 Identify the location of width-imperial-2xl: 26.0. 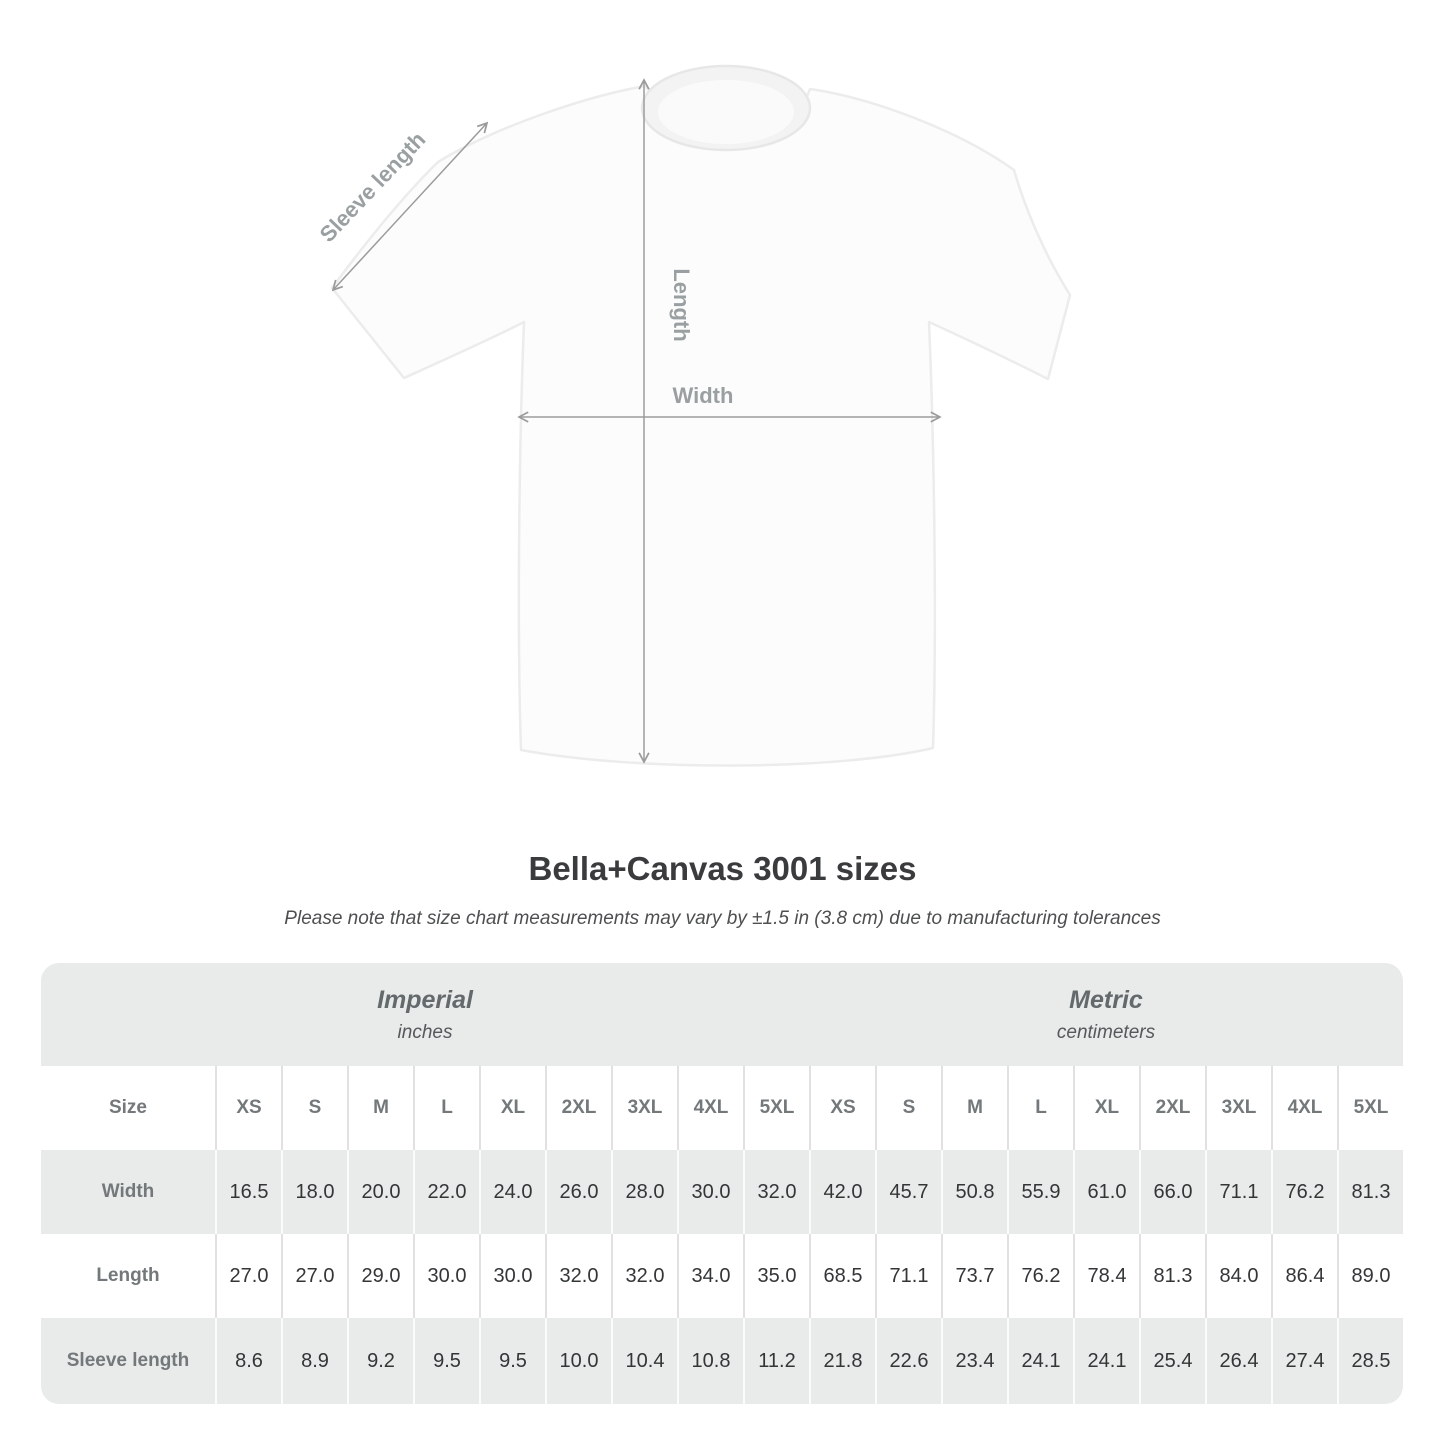
(578, 1192).